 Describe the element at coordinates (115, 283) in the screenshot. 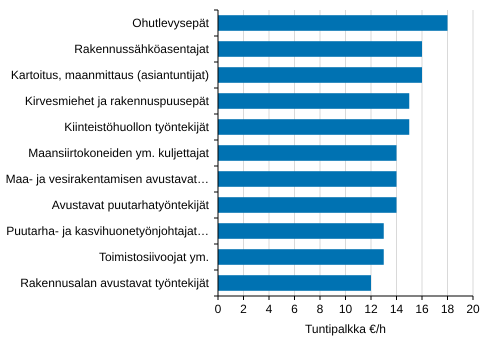

I see `y-tick-label: Rakennusalan avustavat työntekijät` at that location.